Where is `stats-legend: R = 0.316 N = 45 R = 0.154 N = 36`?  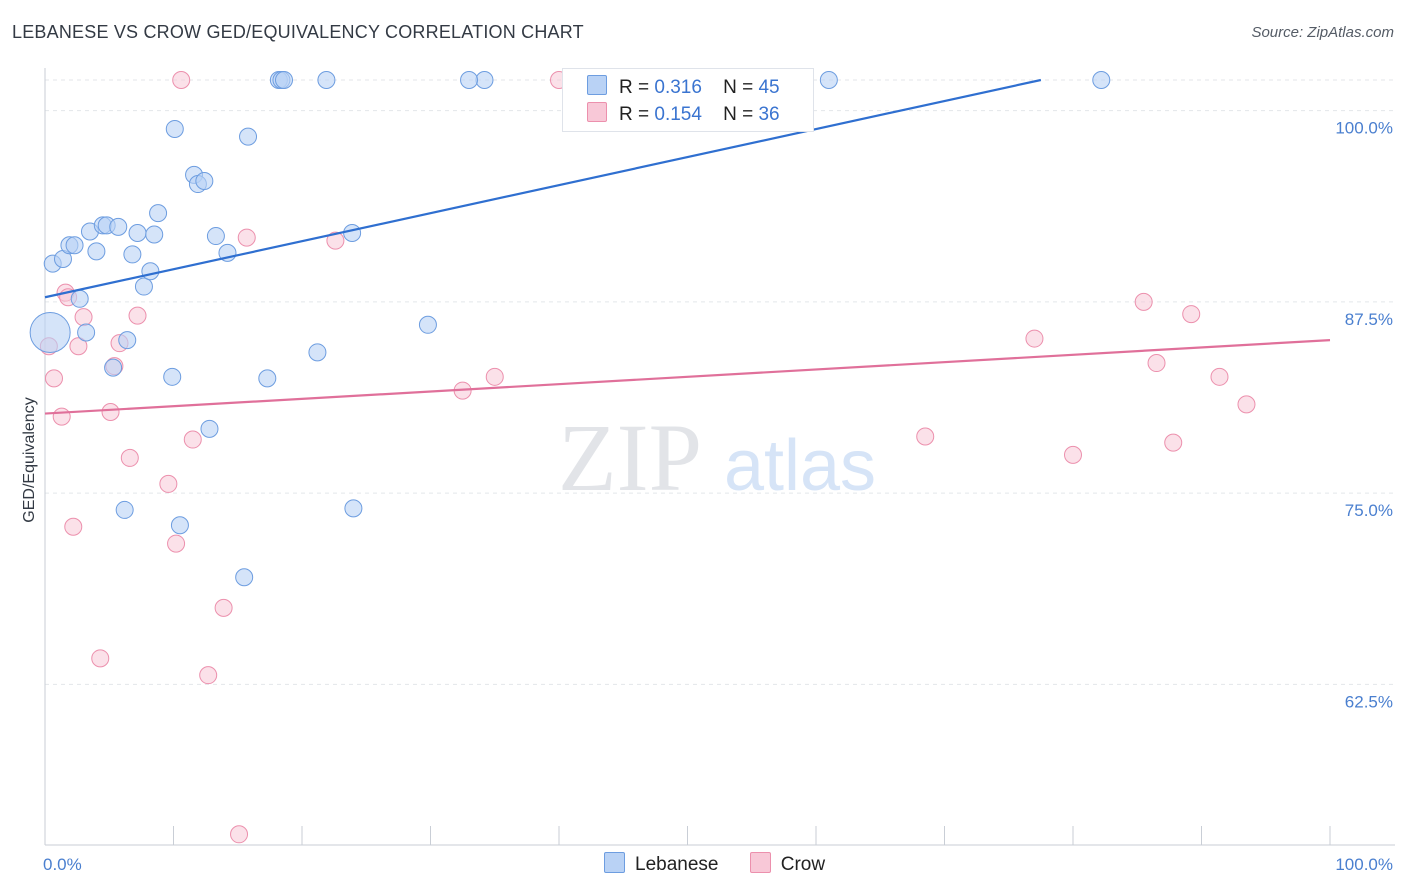
stats-legend: R = 0.316 N = 45 R = 0.154 N = 36 is located at coordinates (688, 100).